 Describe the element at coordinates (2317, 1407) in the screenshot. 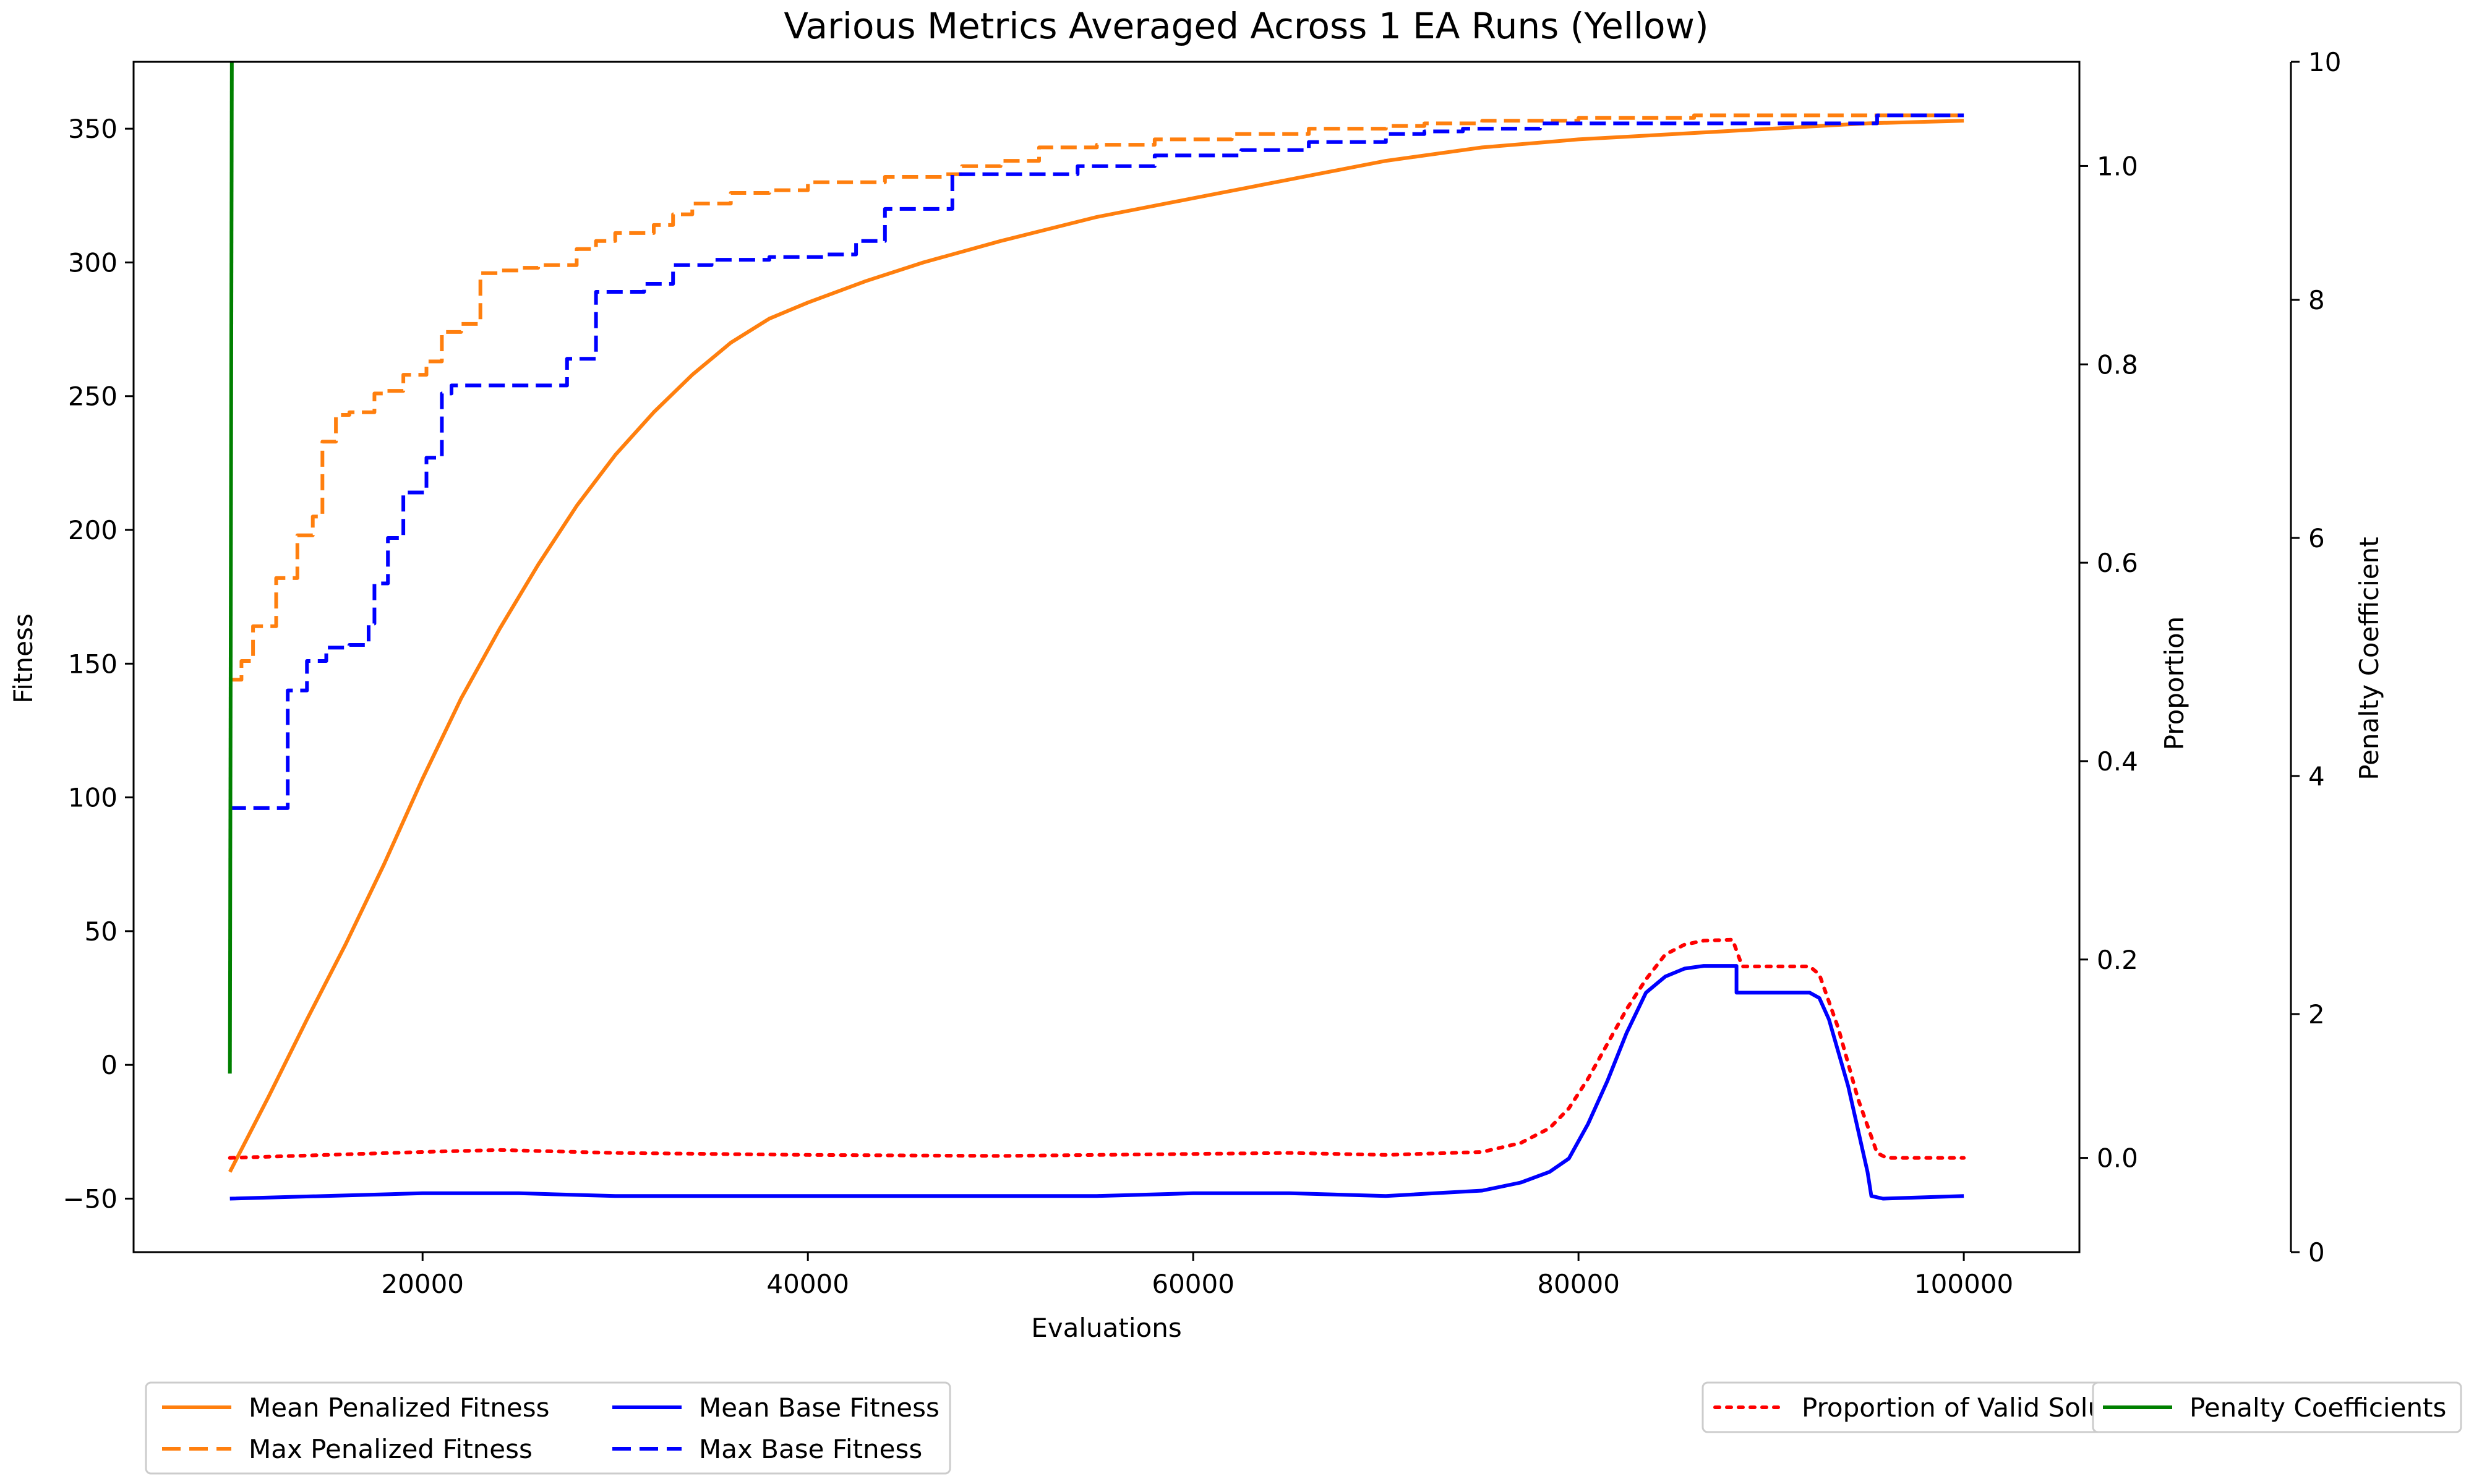

I see `legend-right-label-1: Penalty Coefficients` at that location.